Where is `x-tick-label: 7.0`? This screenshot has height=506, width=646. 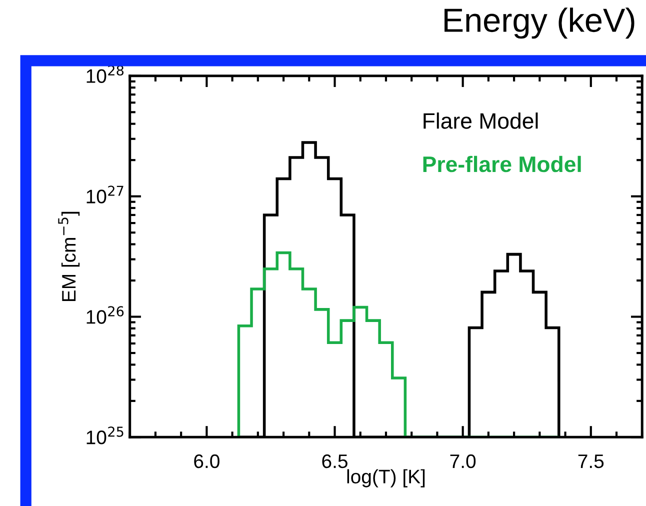
x-tick-label: 7.0 is located at coordinates (463, 461).